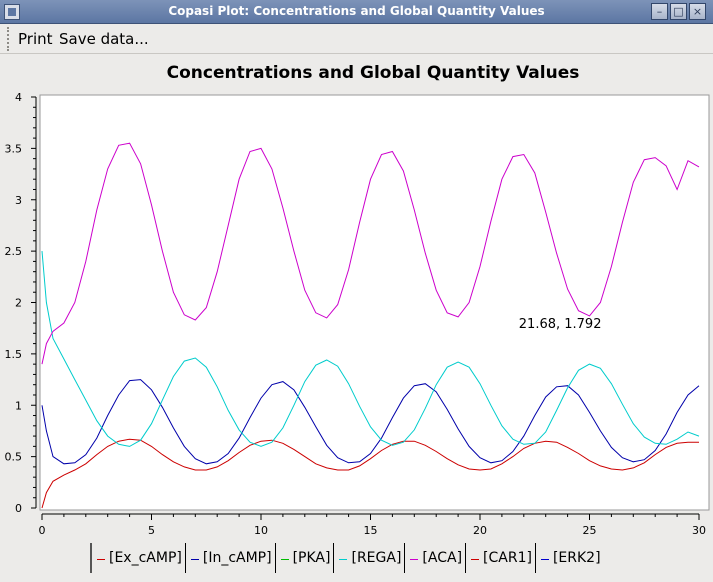 The image size is (713, 582). I want to click on legend-item-in-camp: [In_cAMP], so click(229, 558).